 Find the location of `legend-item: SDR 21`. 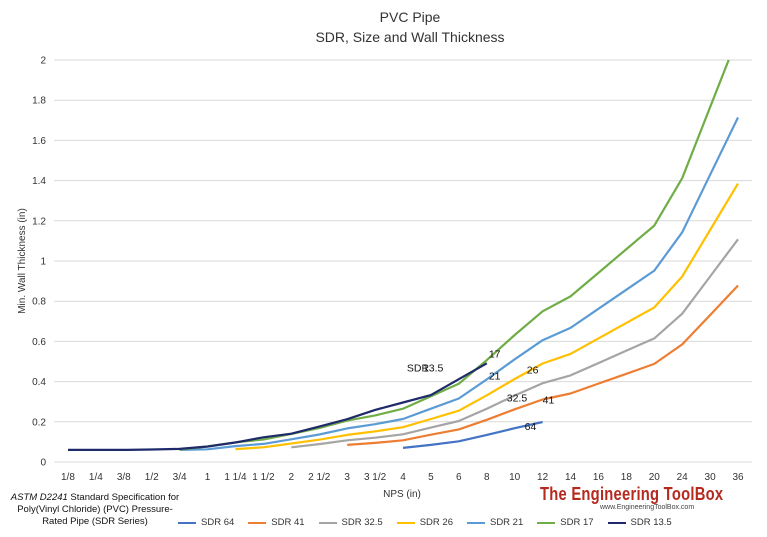

legend-item: SDR 21 is located at coordinates (495, 522).